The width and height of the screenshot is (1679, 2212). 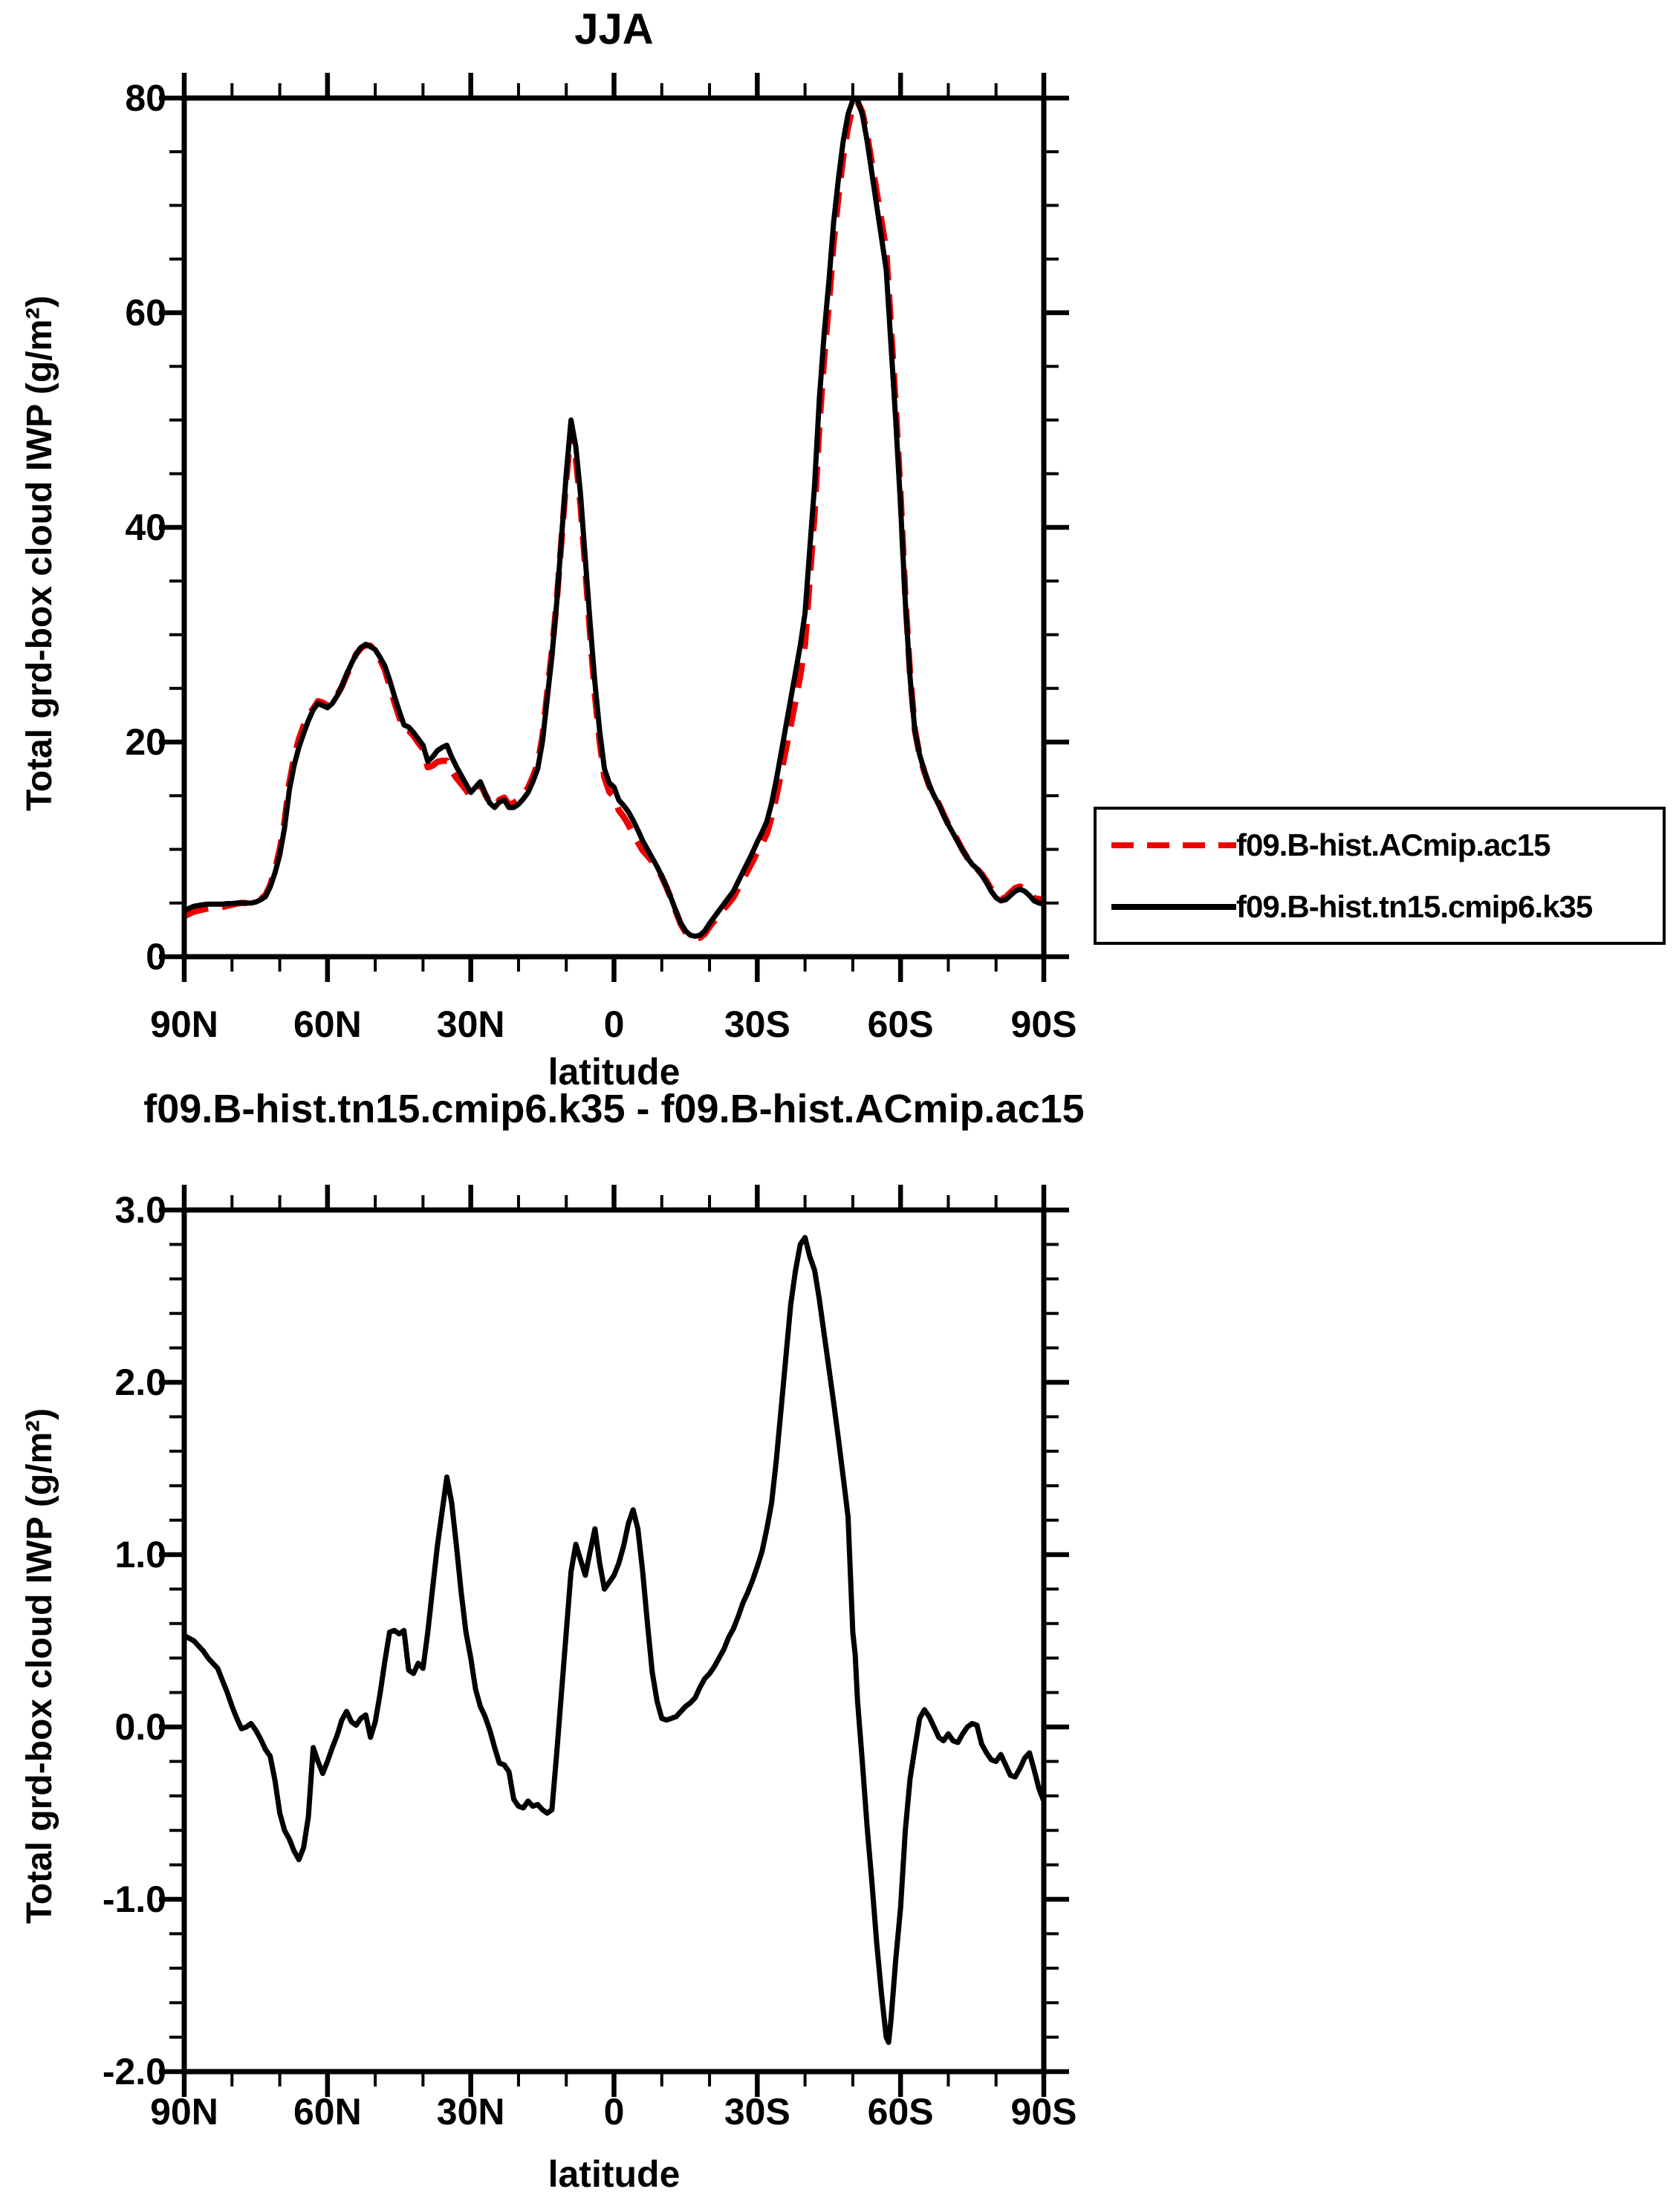 What do you see at coordinates (140, 1382) in the screenshot?
I see `y-tick-label: 2.0` at bounding box center [140, 1382].